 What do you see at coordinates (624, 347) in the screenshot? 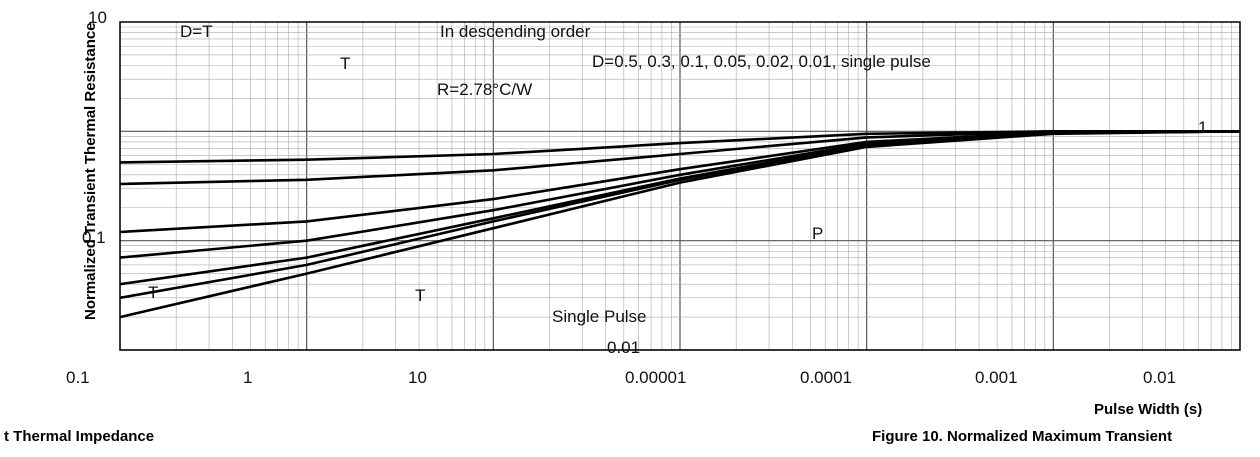
I see `y-tick-0.01: 0.01` at bounding box center [624, 347].